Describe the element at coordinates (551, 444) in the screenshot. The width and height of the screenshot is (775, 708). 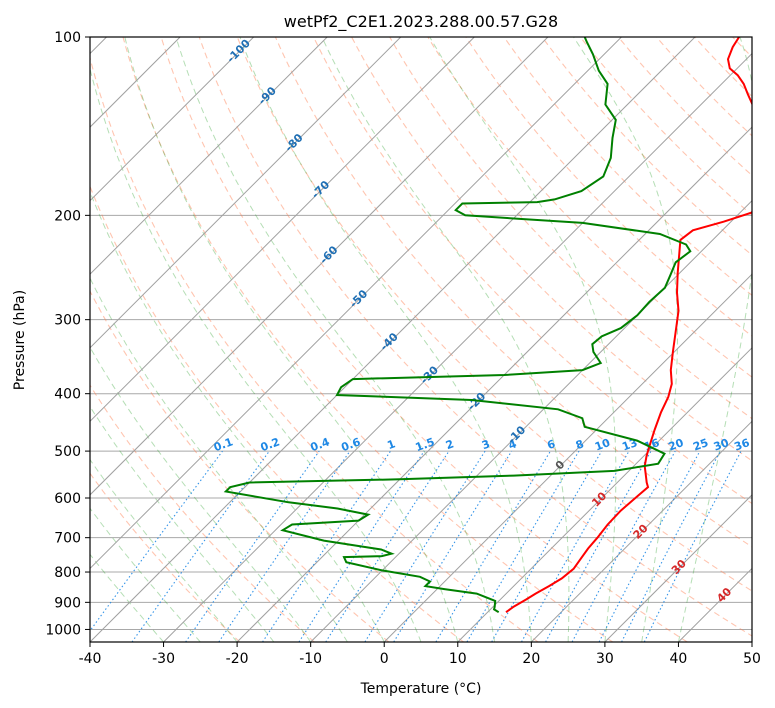
I see `mixing-ratio-label: 6` at that location.